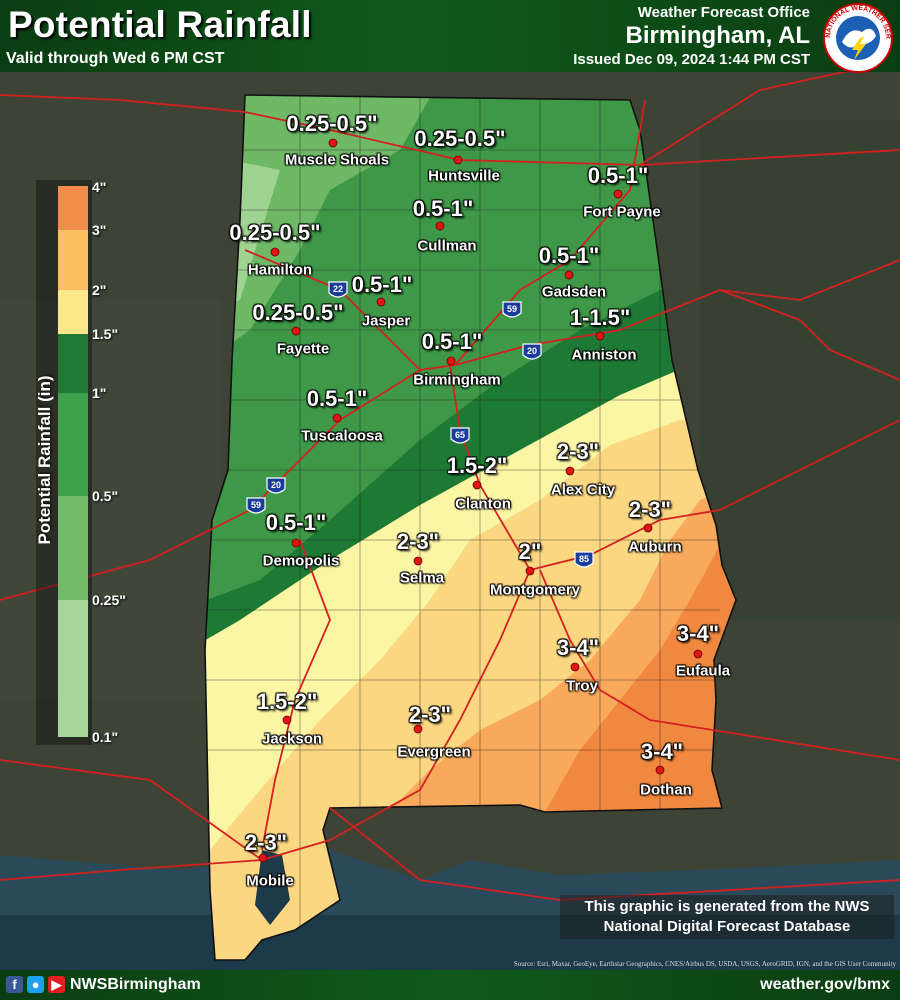 This screenshot has height=1000, width=900. Describe the element at coordinates (64, 462) in the screenshot. I see `legend` at that location.